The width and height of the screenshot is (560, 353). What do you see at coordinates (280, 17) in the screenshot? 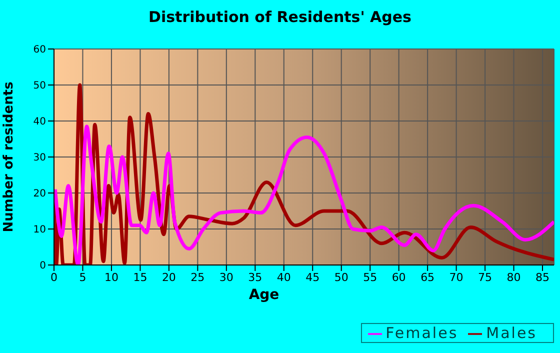
I see `chart-title: Distribution of Residents' Ages` at bounding box center [280, 17].